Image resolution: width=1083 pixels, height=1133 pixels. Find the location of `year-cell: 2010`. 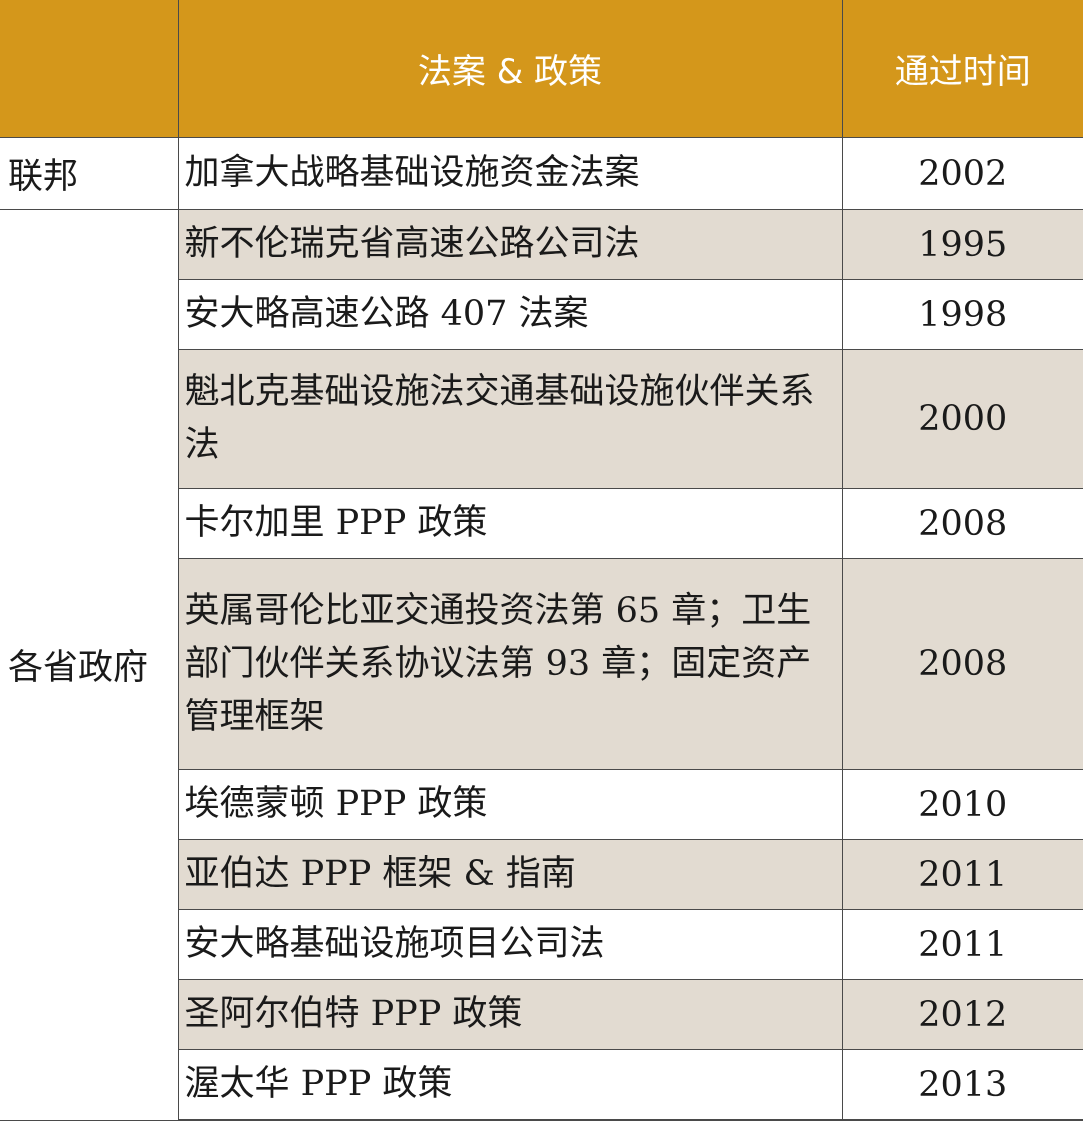

year-cell: 2010 is located at coordinates (962, 804).